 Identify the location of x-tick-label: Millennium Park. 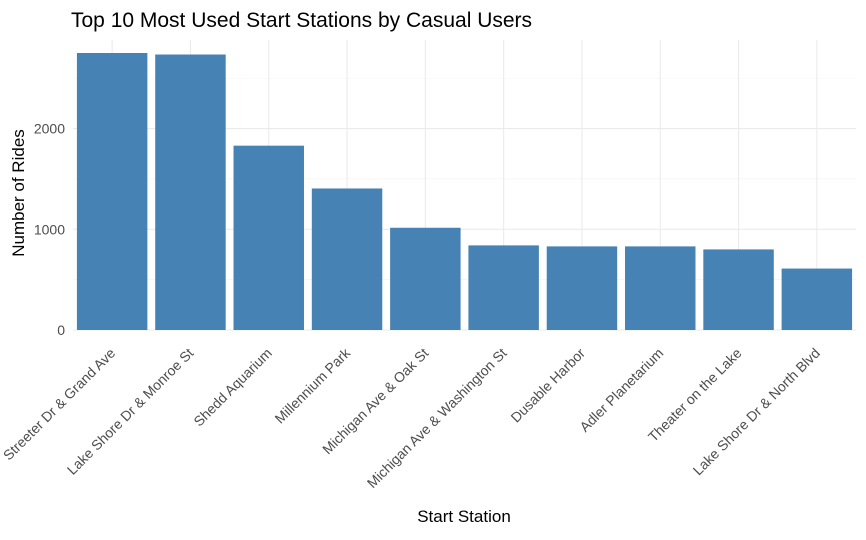
(312, 385).